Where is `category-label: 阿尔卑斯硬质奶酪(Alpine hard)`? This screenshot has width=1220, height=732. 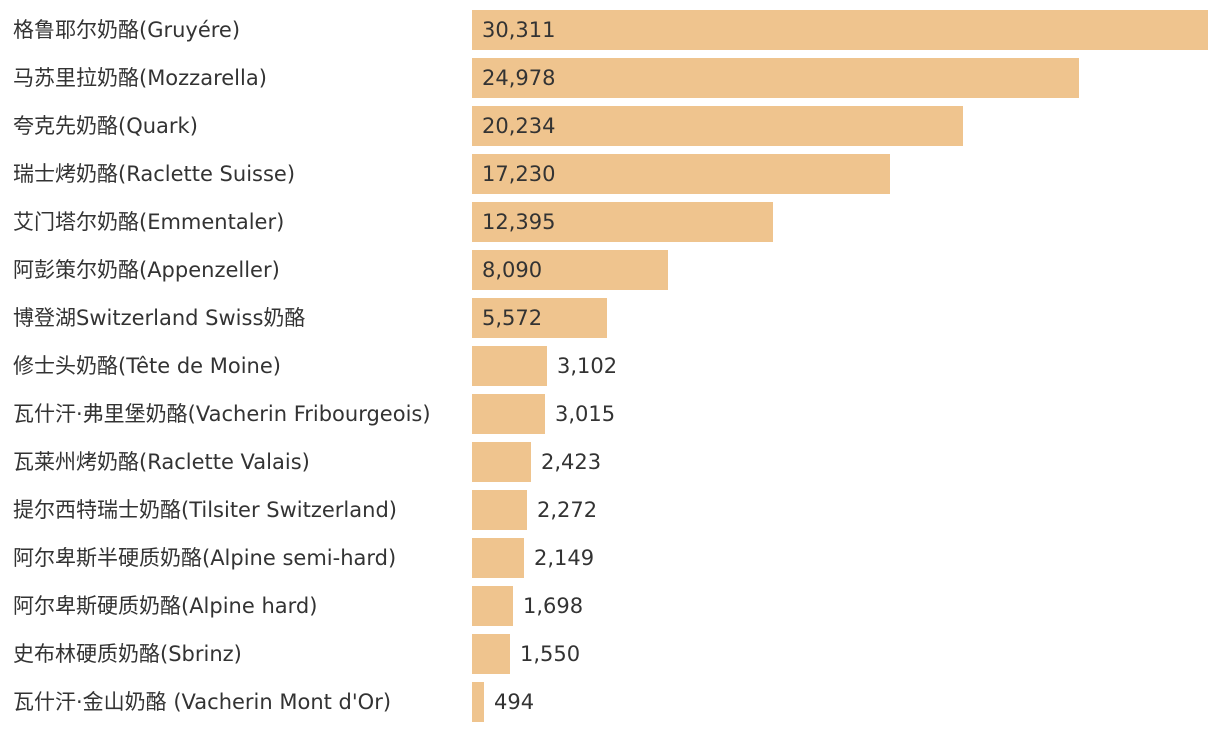
category-label: 阿尔卑斯硬质奶酪(Alpine hard) is located at coordinates (165, 606).